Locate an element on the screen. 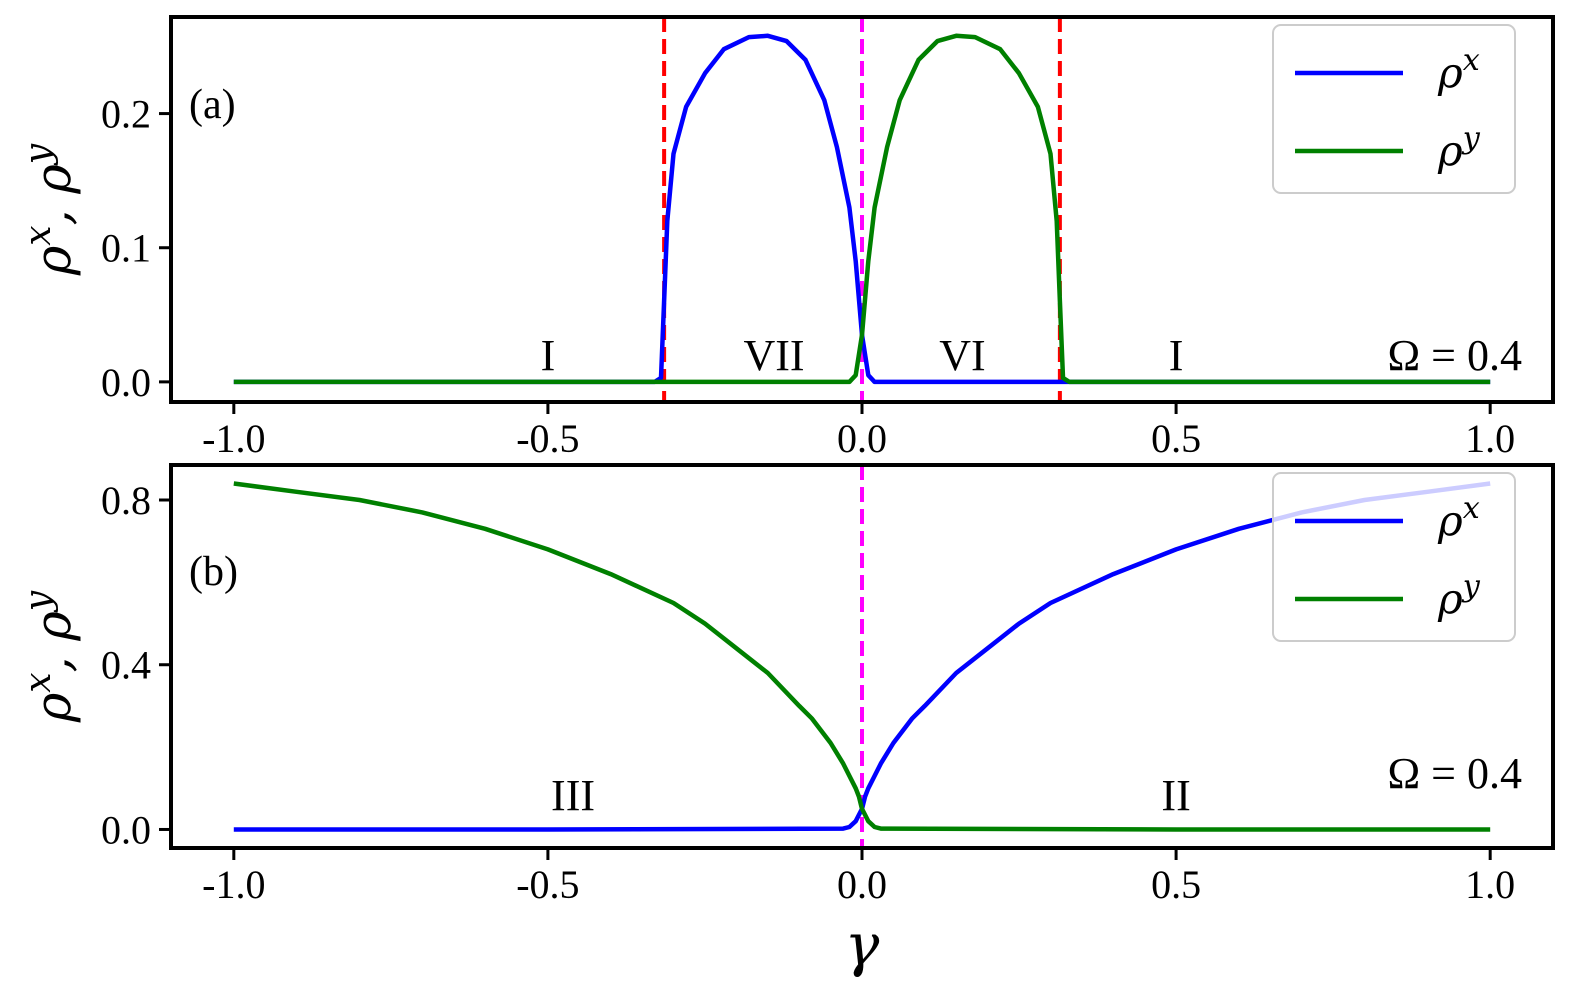 The image size is (1578, 1007). panel-label: (a) is located at coordinates (212, 105).